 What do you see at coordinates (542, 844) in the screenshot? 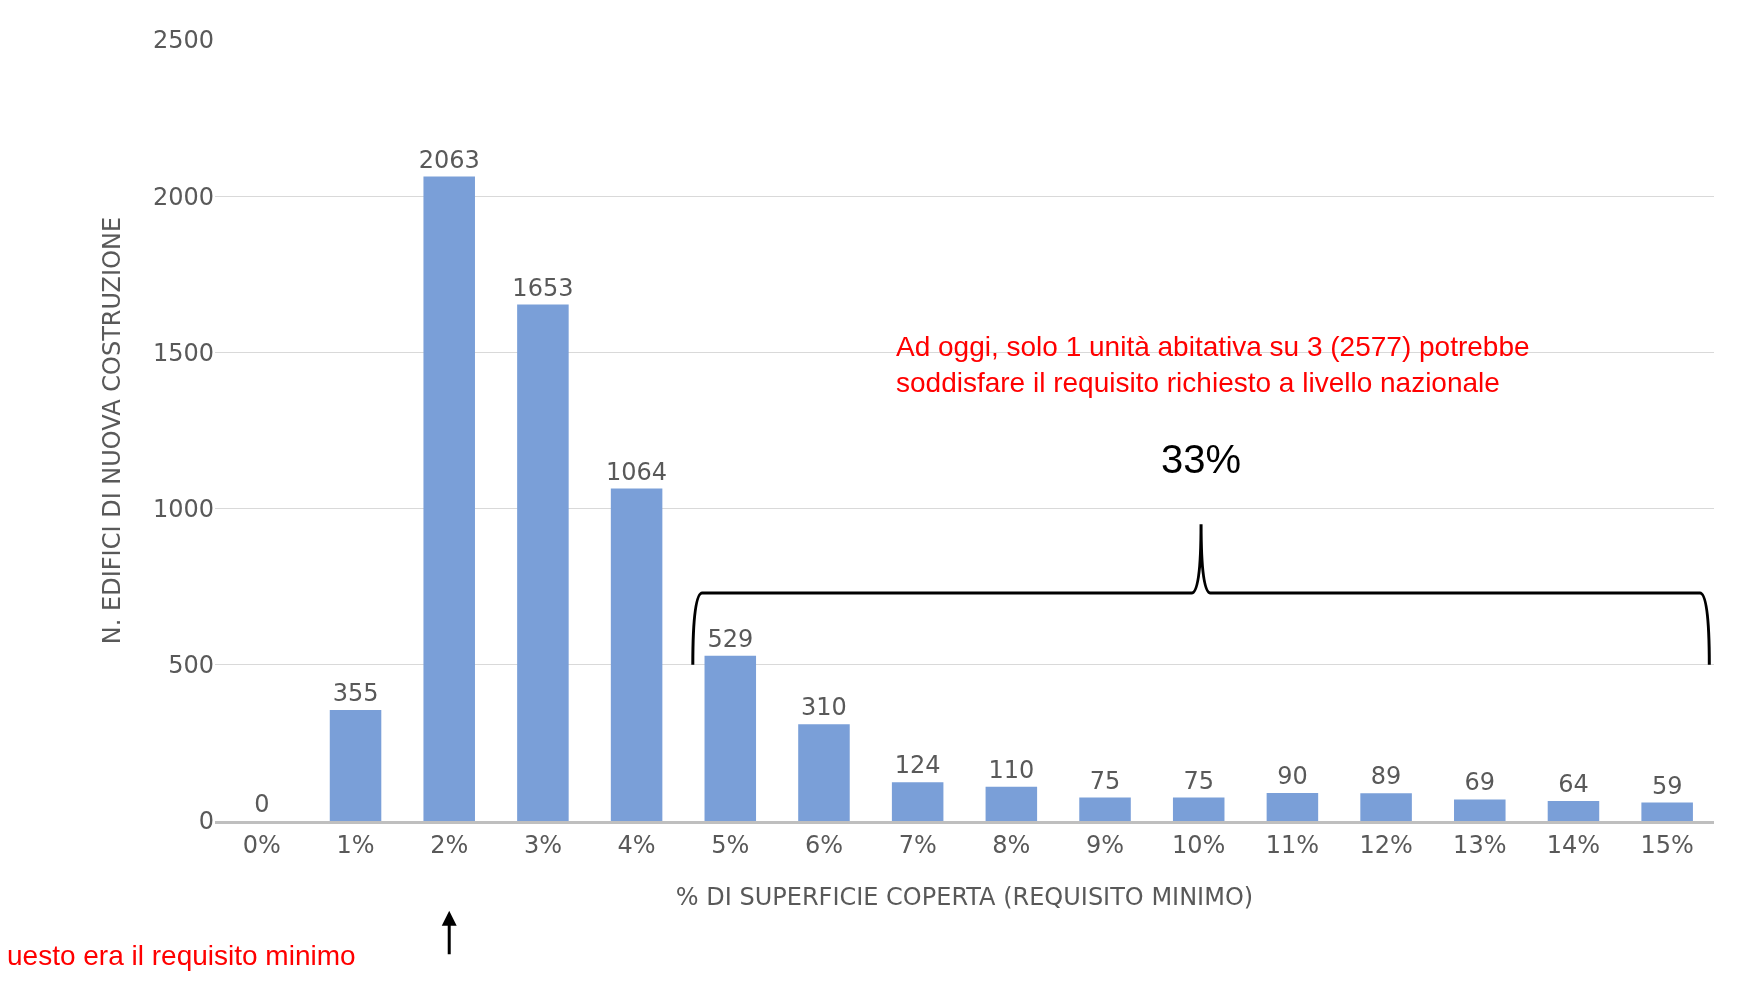
I see `x-tick-label: 3%` at bounding box center [542, 844].